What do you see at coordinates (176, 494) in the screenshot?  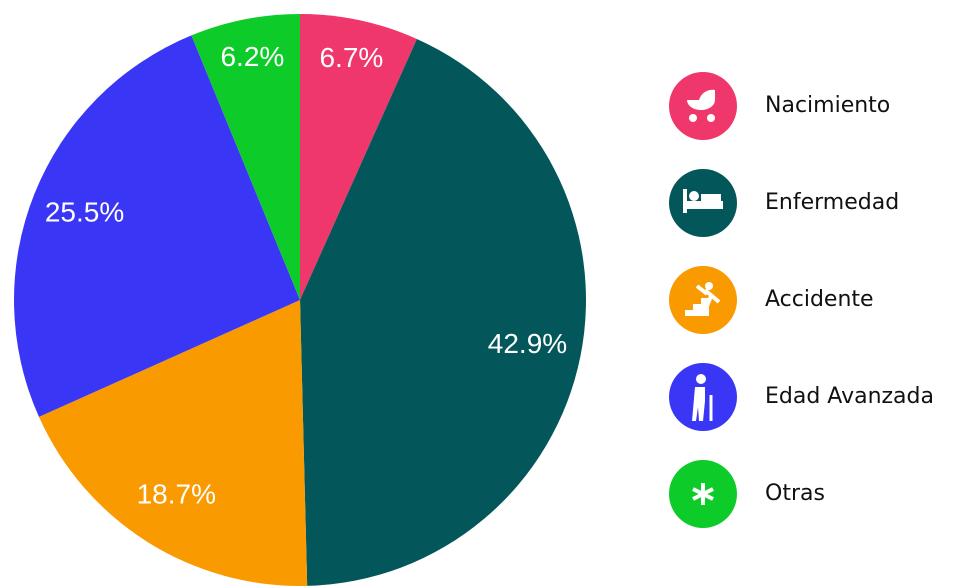 I see `slice-label: 18.7%` at bounding box center [176, 494].